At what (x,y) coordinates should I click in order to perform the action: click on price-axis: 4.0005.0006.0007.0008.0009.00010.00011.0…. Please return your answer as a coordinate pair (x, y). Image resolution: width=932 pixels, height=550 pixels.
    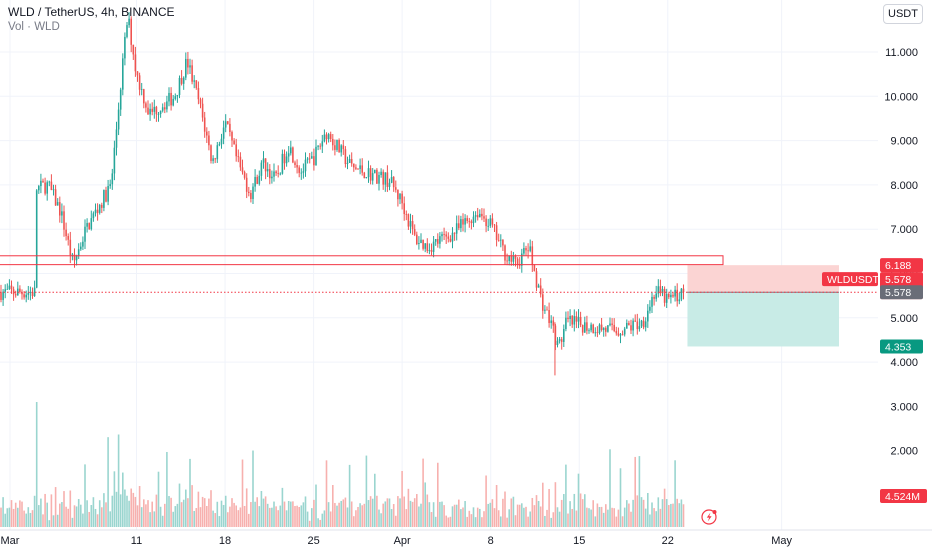
    Looking at the image, I should click on (901, 252).